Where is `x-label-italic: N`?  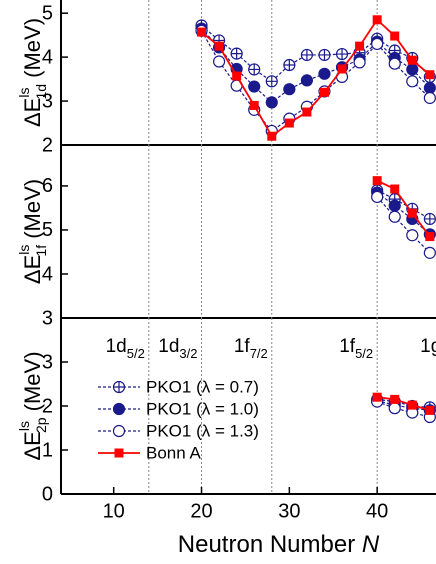 x-label-italic: N is located at coordinates (371, 544).